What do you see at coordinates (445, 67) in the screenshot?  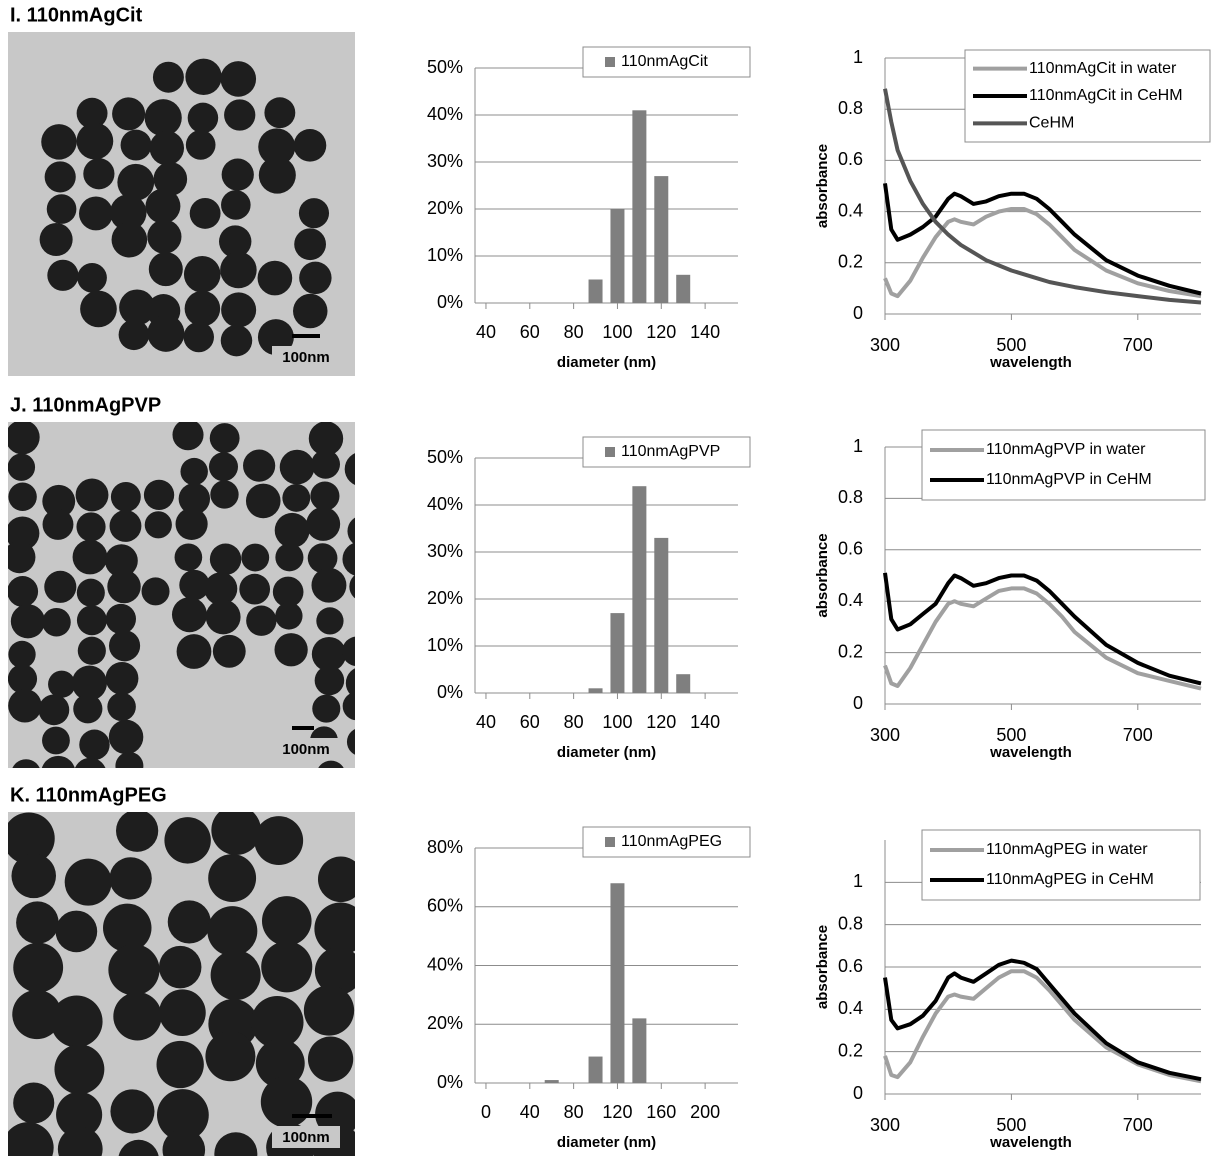 I see `y-tick-label: 50%` at bounding box center [445, 67].